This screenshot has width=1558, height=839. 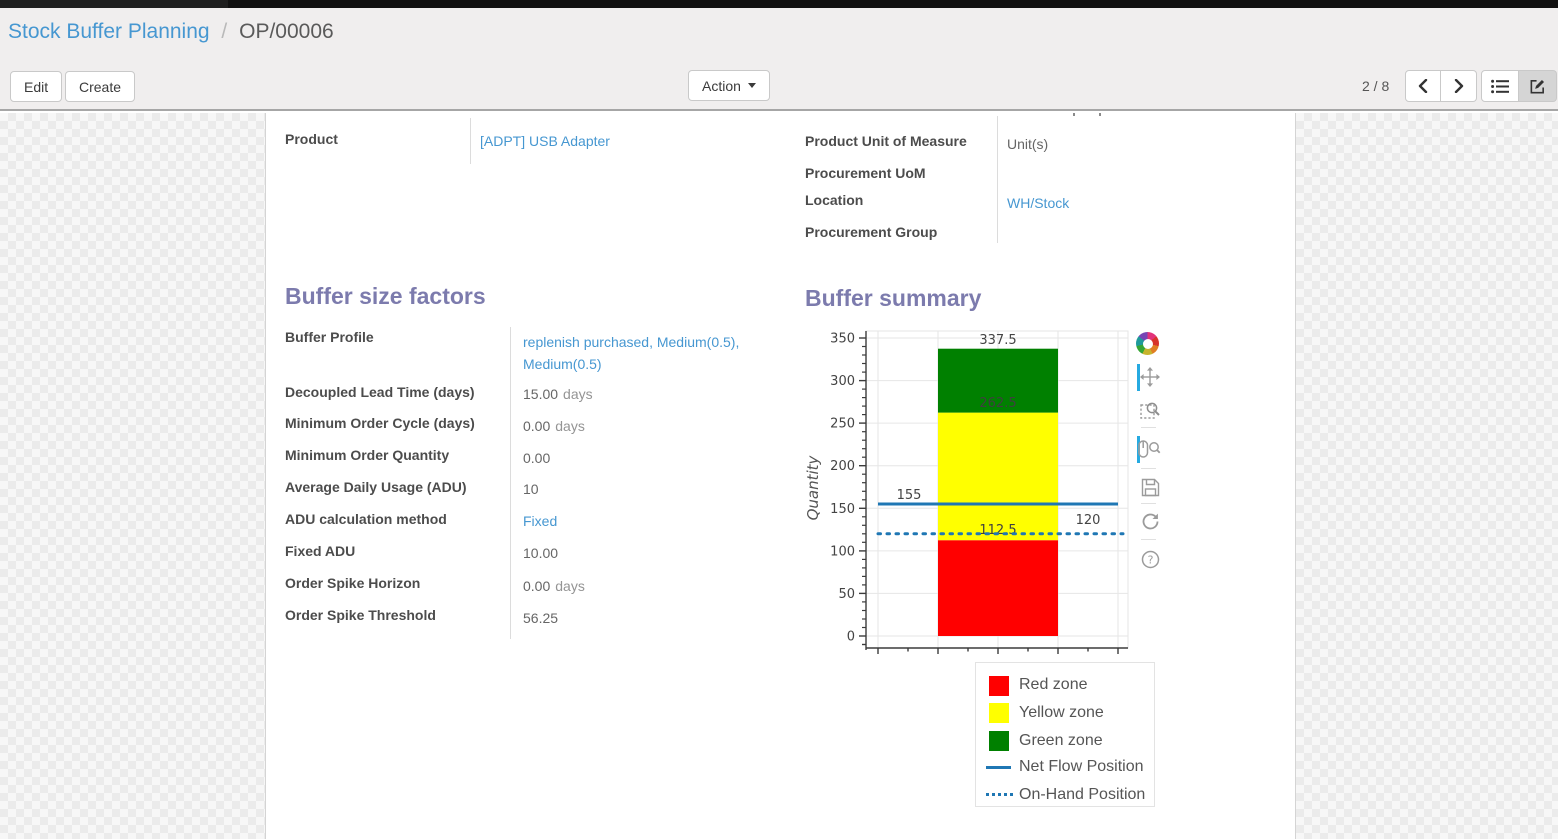 I want to click on reset-icon, so click(x=1150, y=521).